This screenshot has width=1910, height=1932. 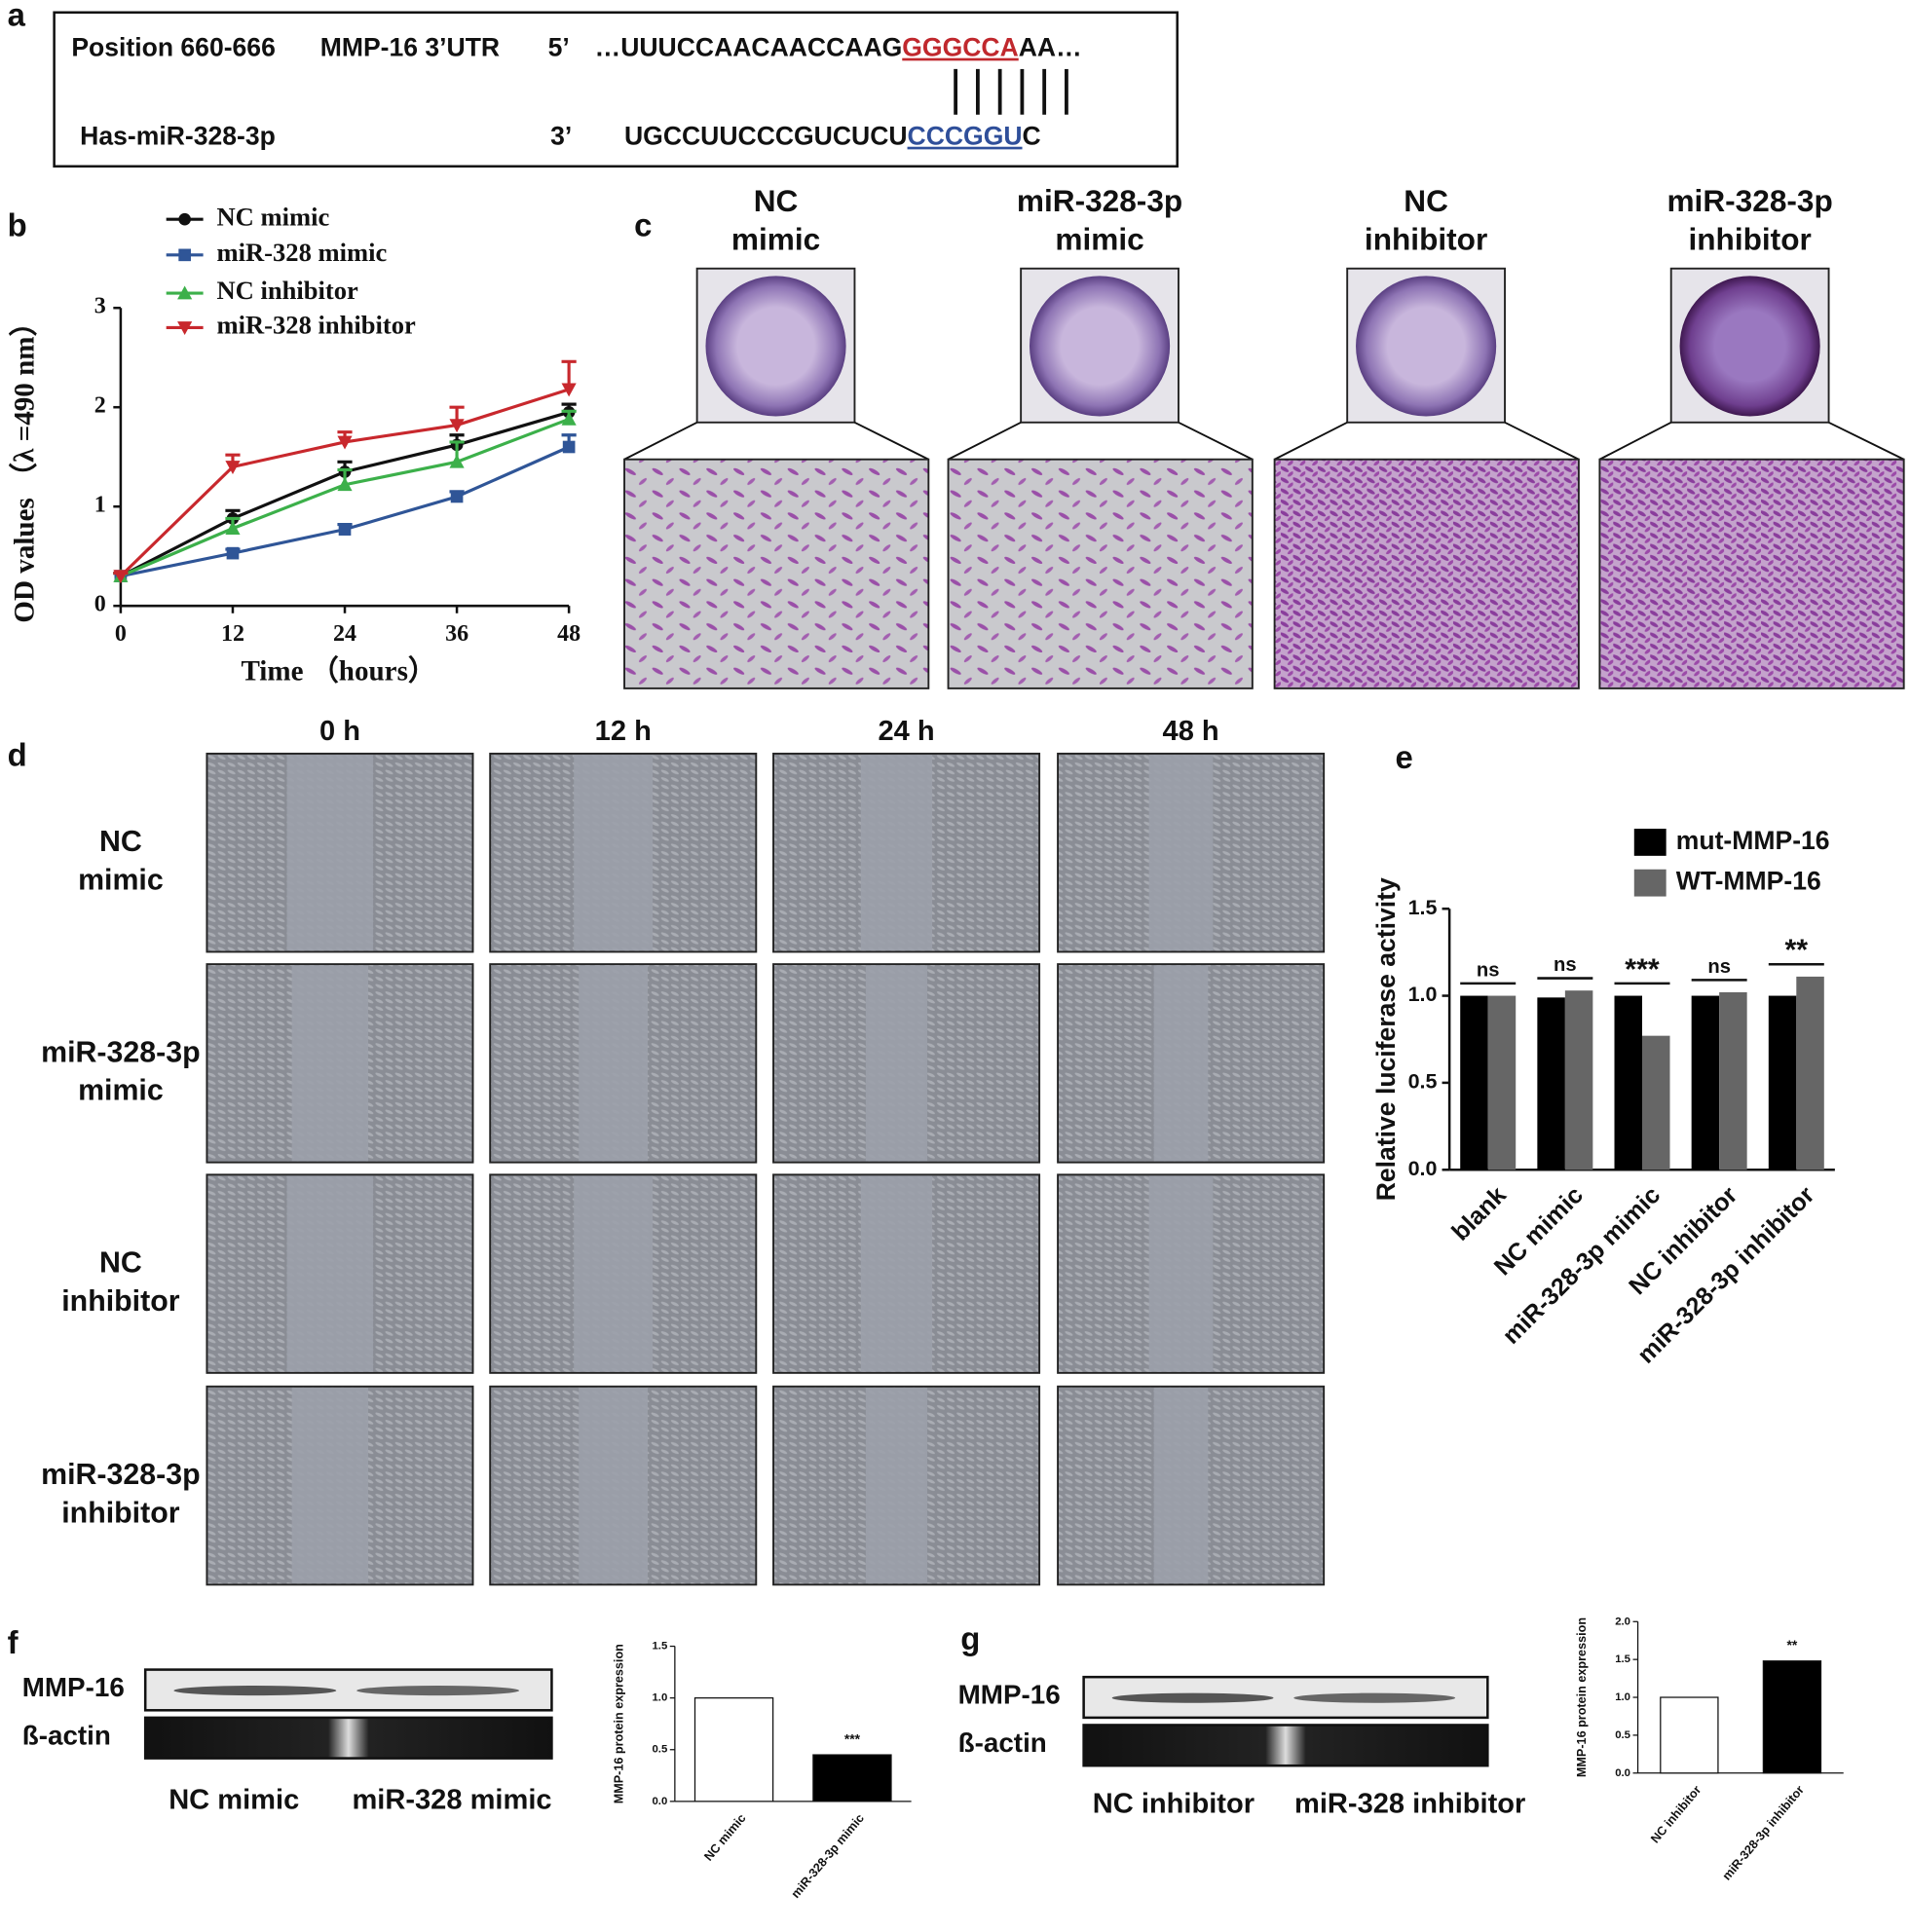 I want to click on panel-letter: b, so click(x=17, y=225).